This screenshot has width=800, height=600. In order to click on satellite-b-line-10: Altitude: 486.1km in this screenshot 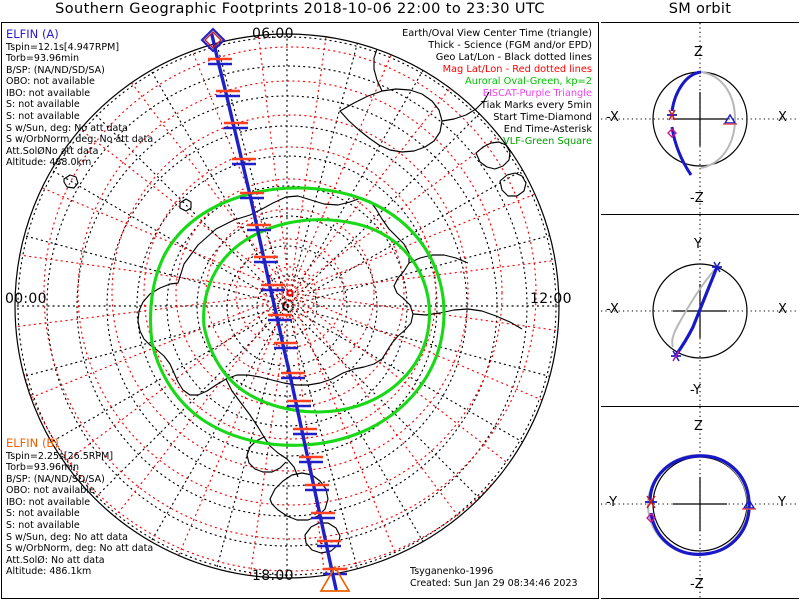, I will do `click(49, 572)`.